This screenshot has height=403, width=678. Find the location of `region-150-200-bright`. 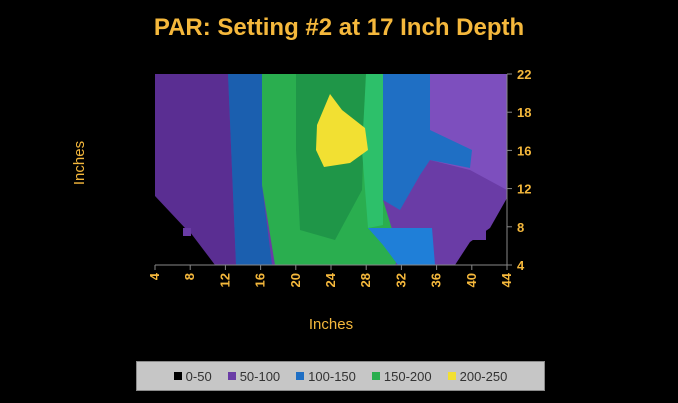

region-150-200-bright is located at coordinates (372, 151).